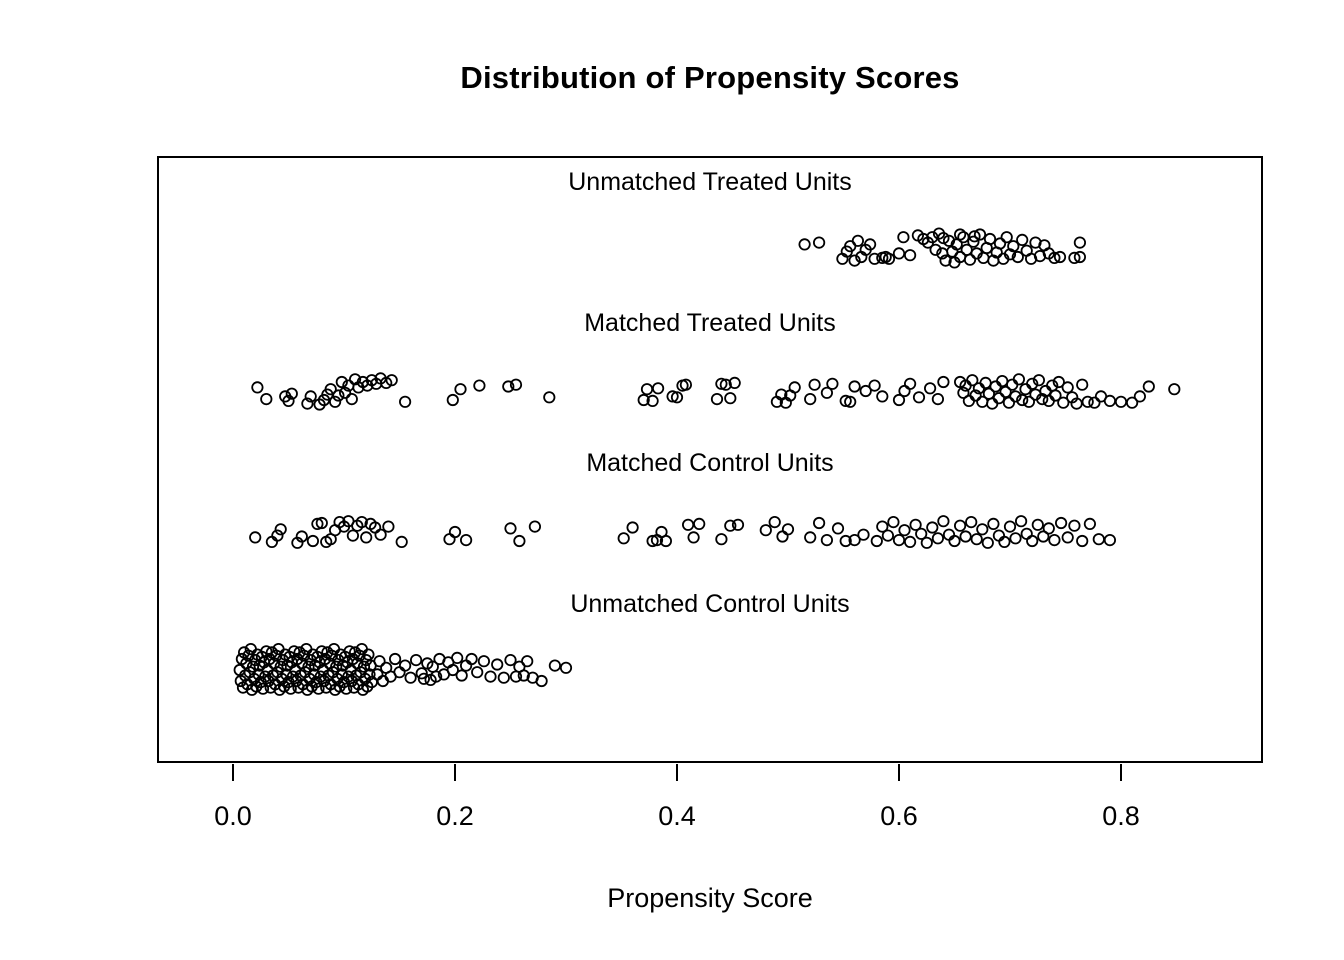 Image resolution: width=1344 pixels, height=960 pixels. What do you see at coordinates (677, 816) in the screenshot?
I see `x-axis-tick-label: 0.4` at bounding box center [677, 816].